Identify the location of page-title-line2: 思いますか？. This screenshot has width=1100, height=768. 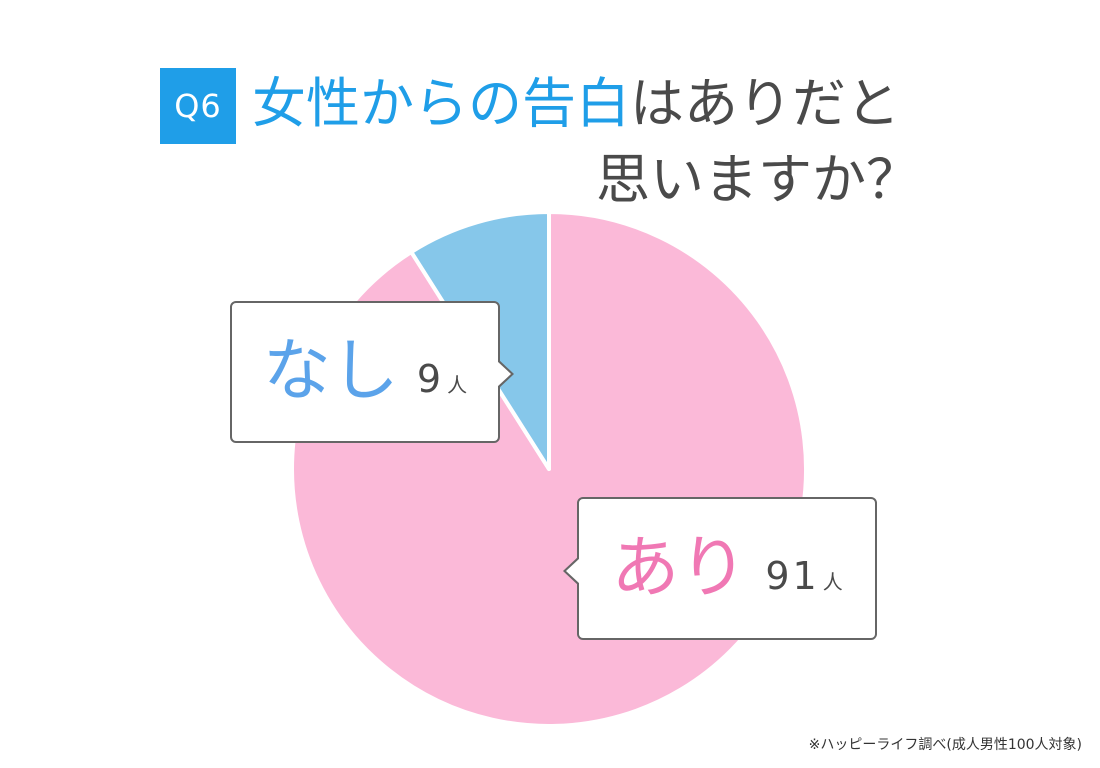
(758, 179).